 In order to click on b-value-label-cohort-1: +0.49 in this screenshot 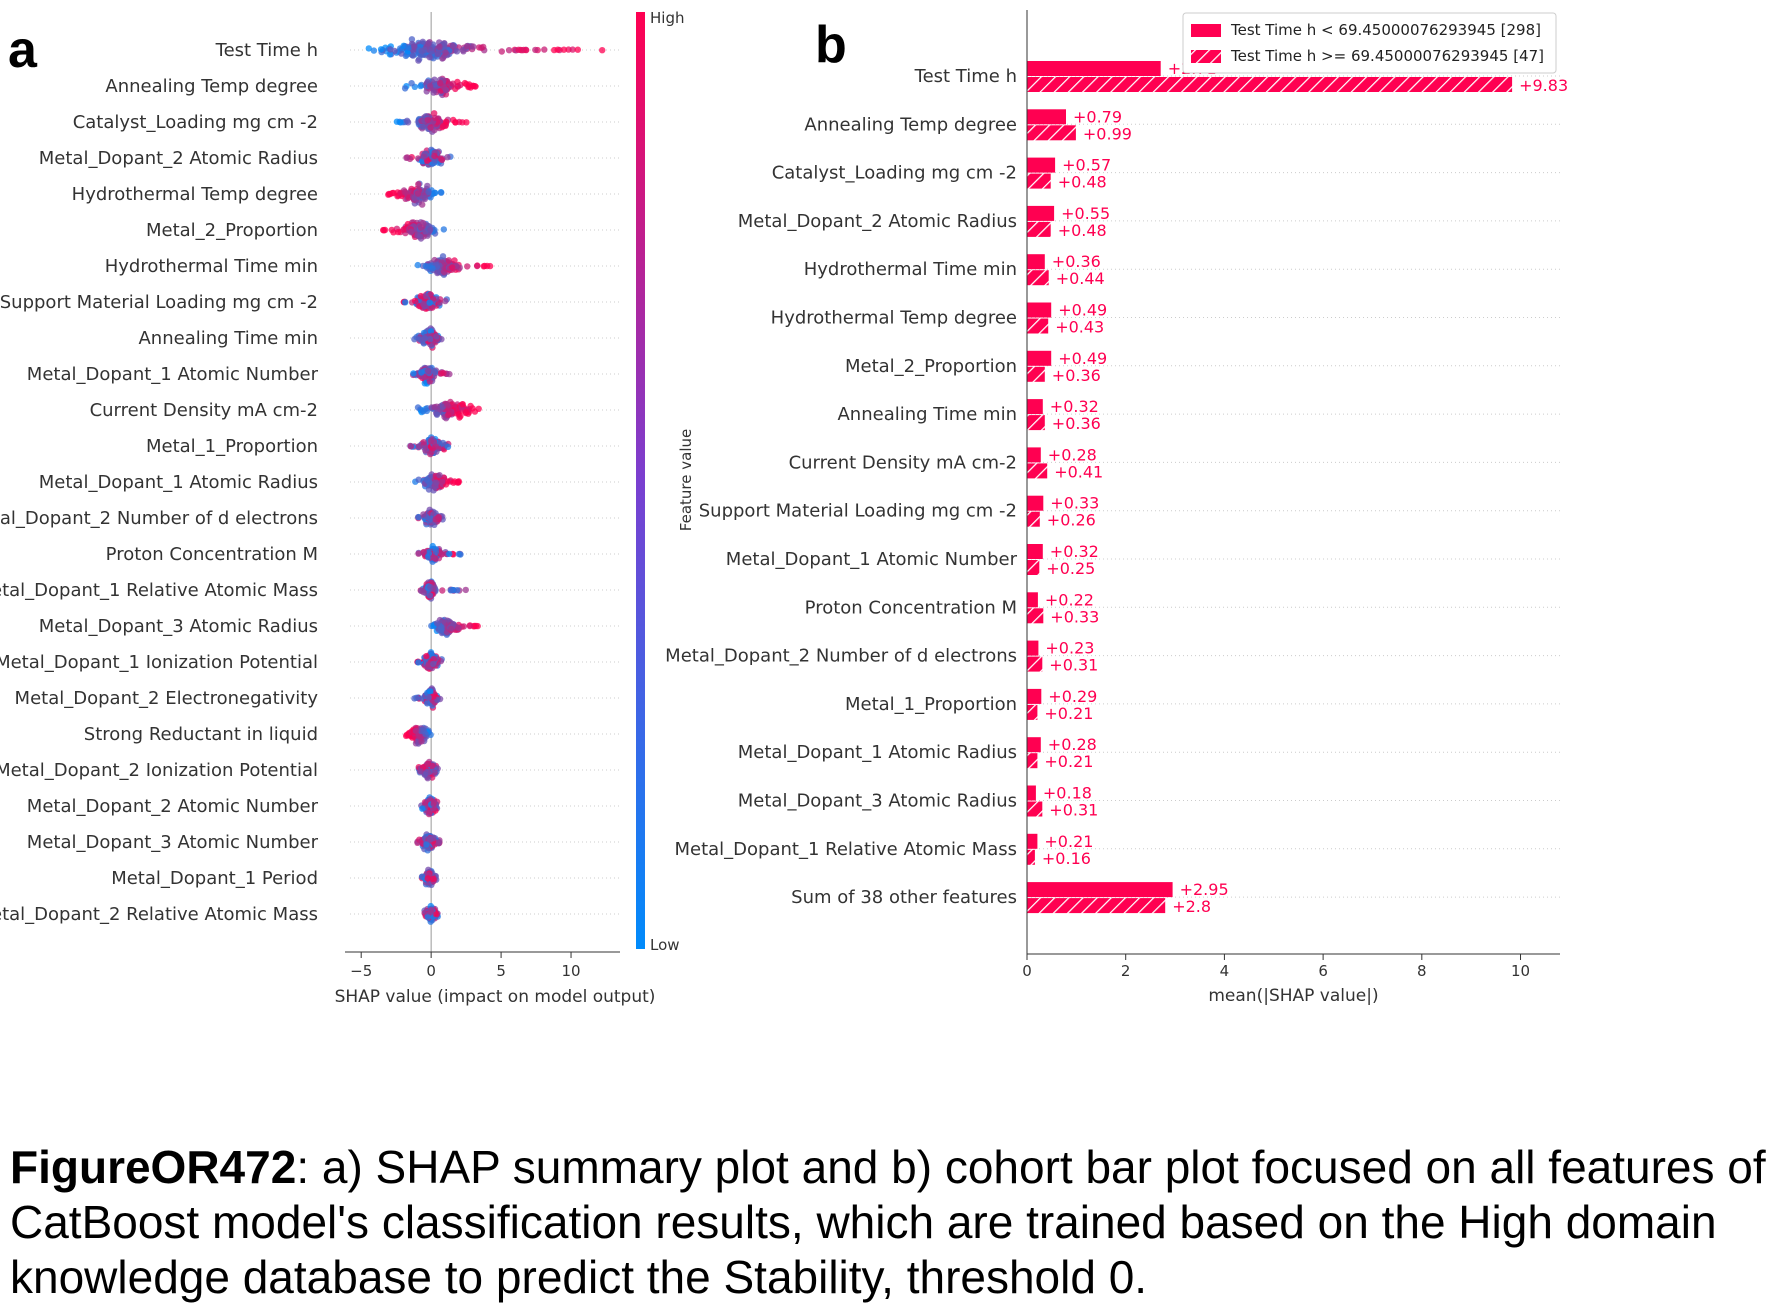, I will do `click(1082, 358)`.